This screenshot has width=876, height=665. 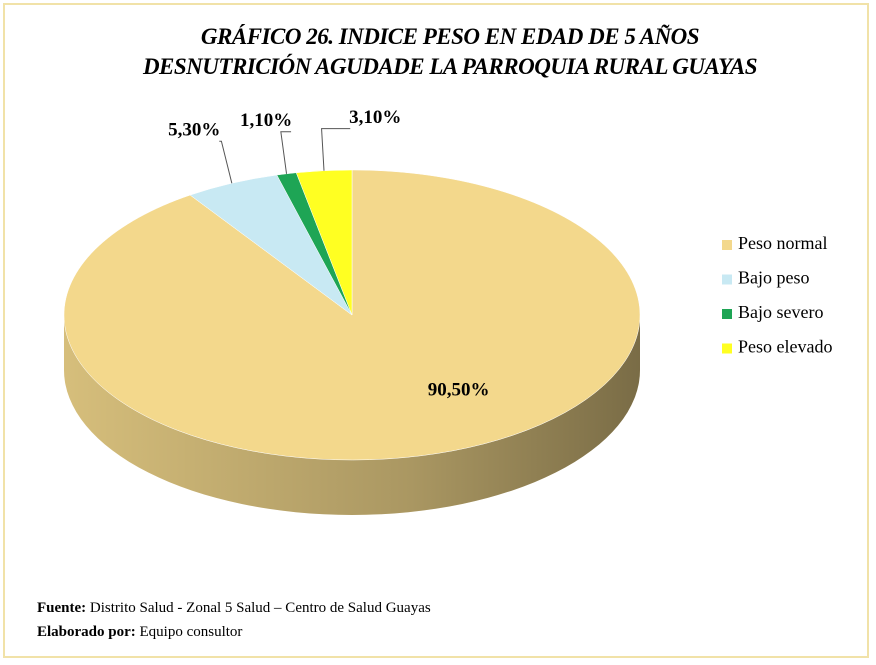 I want to click on legend-label: Peso elevado, so click(x=785, y=347).